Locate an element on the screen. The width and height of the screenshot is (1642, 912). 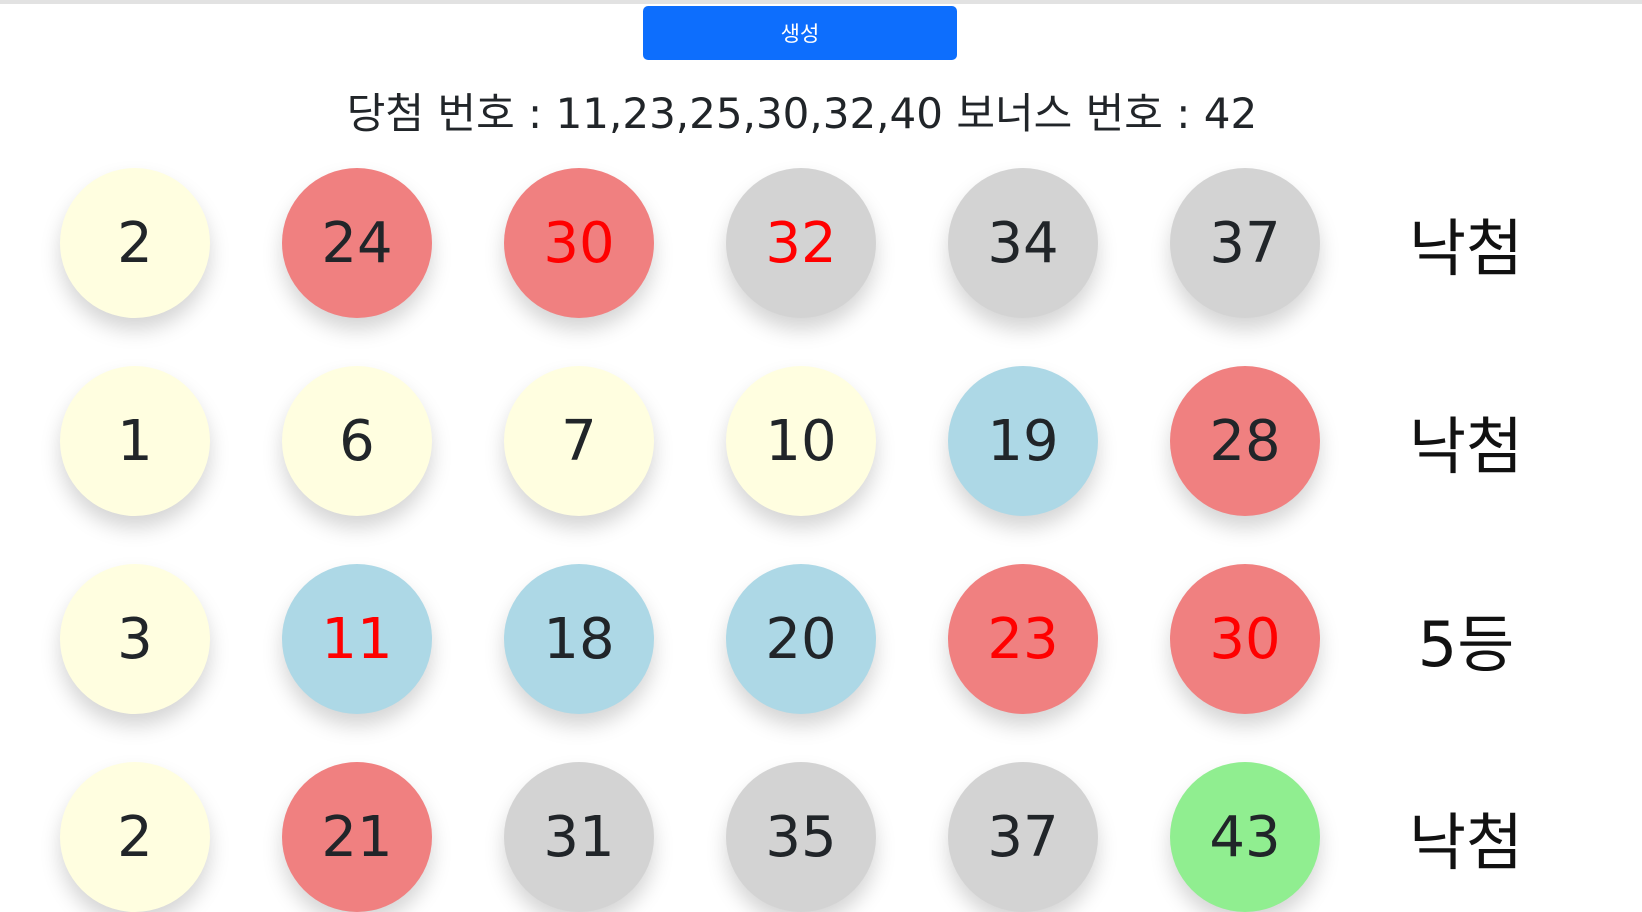
lotto-ball: 24 is located at coordinates (357, 243).